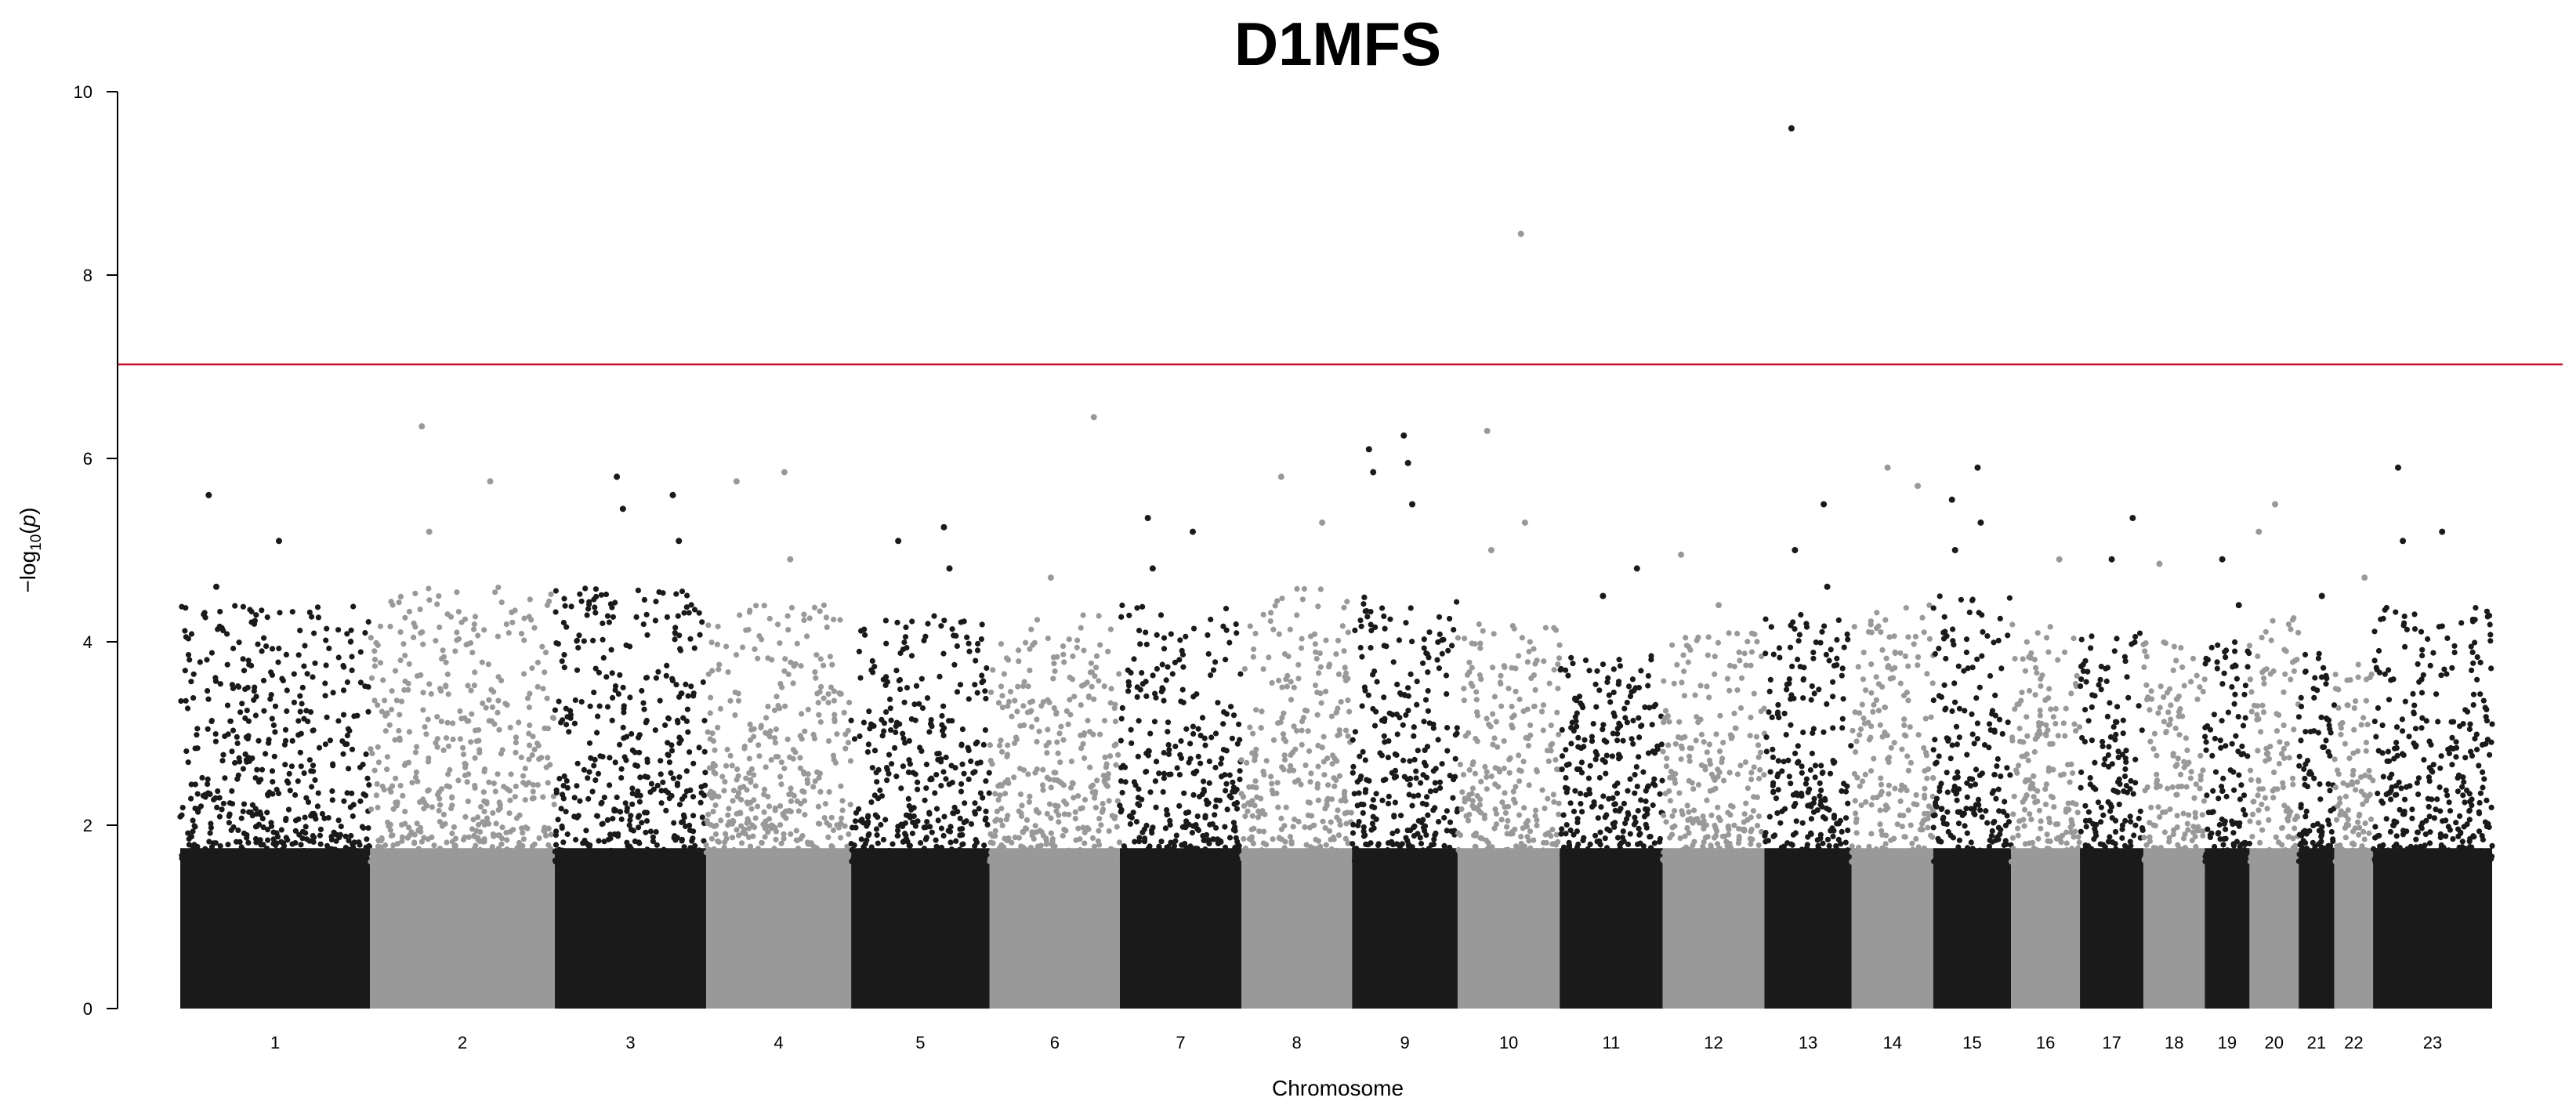 This screenshot has width=2576, height=1112. I want to click on chromosome-15-points, so click(1972, 736).